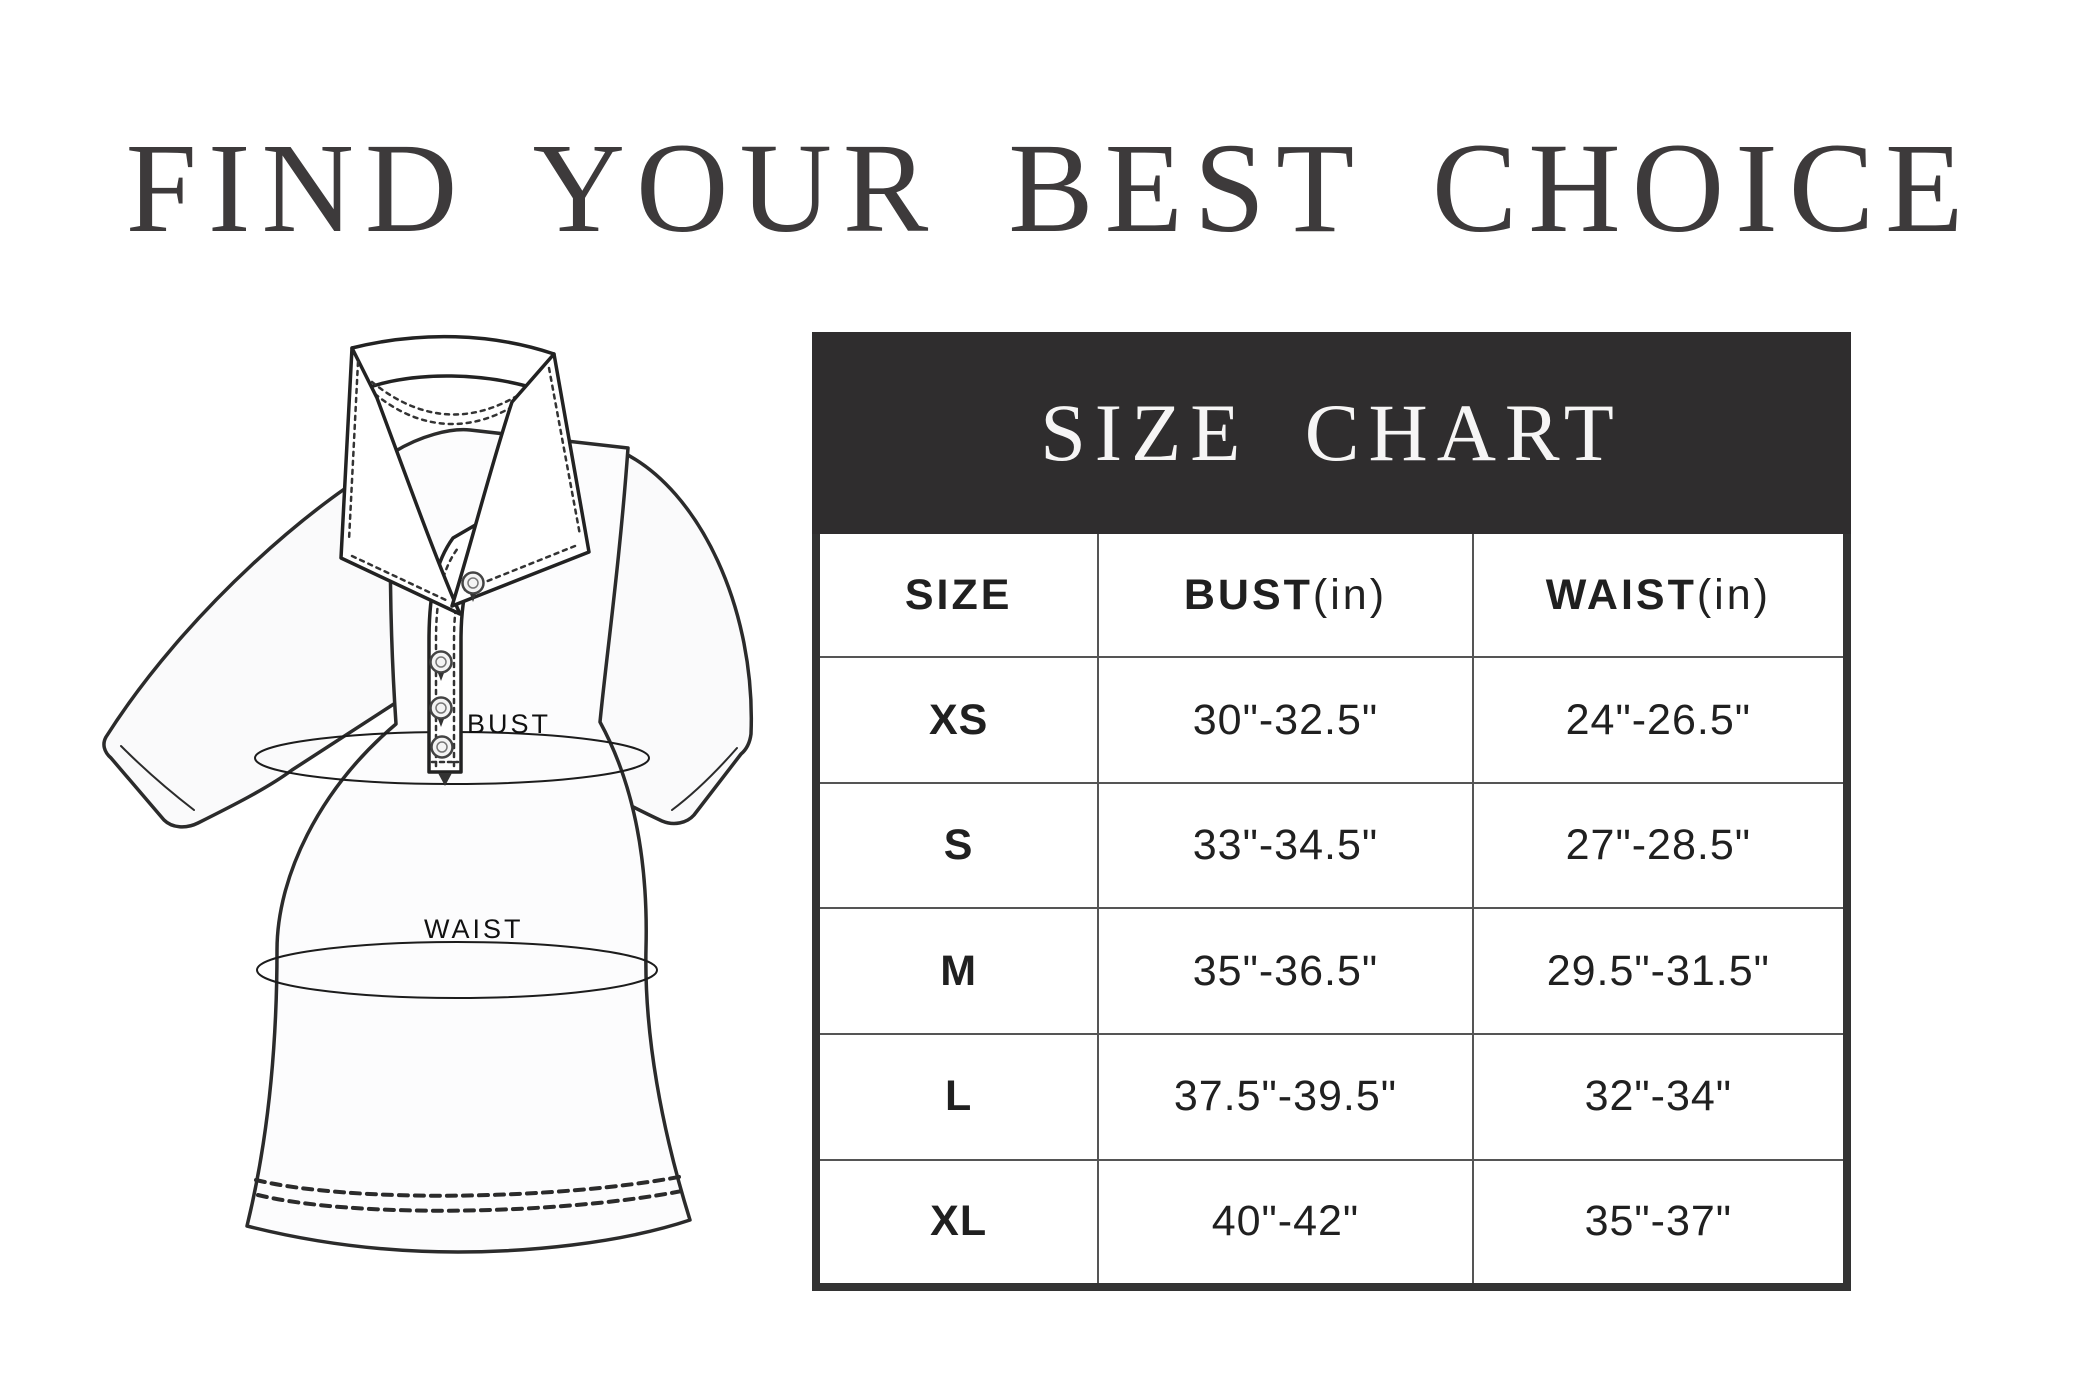  What do you see at coordinates (1050, 188) in the screenshot?
I see `page-title: FIND YOUR BEST CHOICE` at bounding box center [1050, 188].